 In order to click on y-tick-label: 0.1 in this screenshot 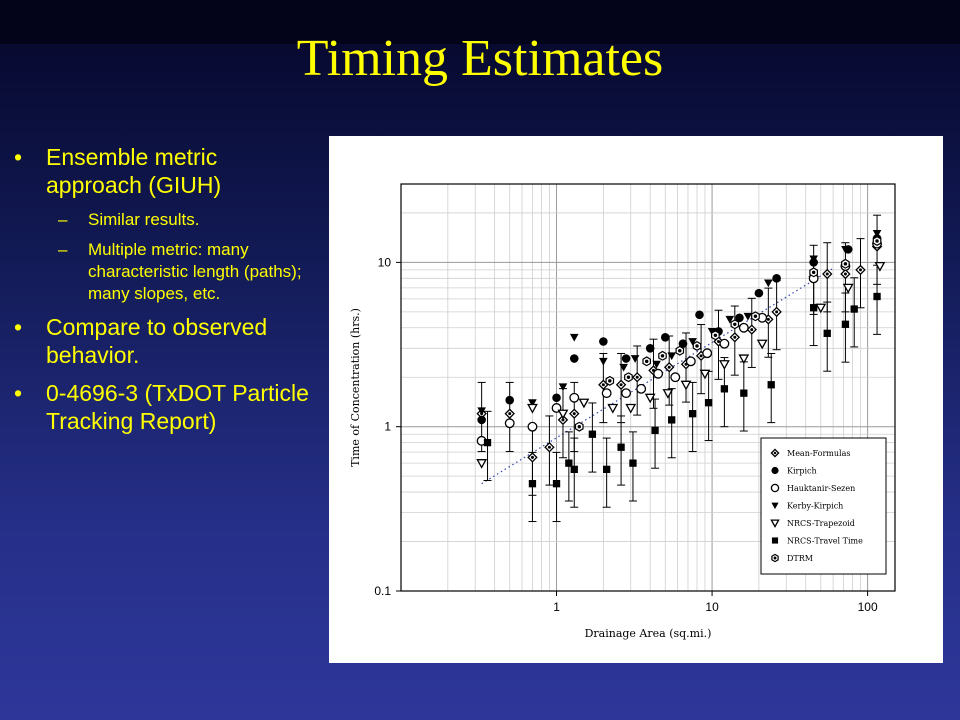, I will do `click(382, 591)`.